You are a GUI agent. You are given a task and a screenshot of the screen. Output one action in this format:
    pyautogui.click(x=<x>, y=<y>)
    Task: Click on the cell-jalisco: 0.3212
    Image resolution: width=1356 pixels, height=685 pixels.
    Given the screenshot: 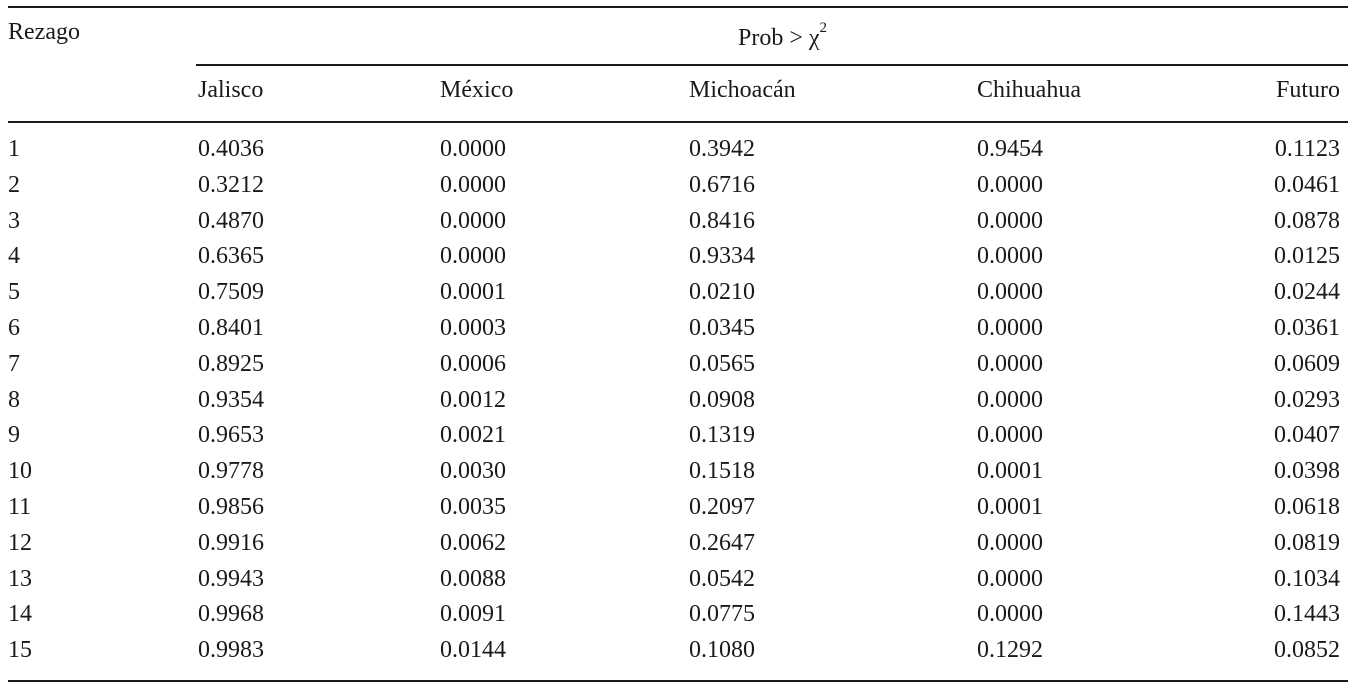 What is the action you would take?
    pyautogui.click(x=231, y=184)
    